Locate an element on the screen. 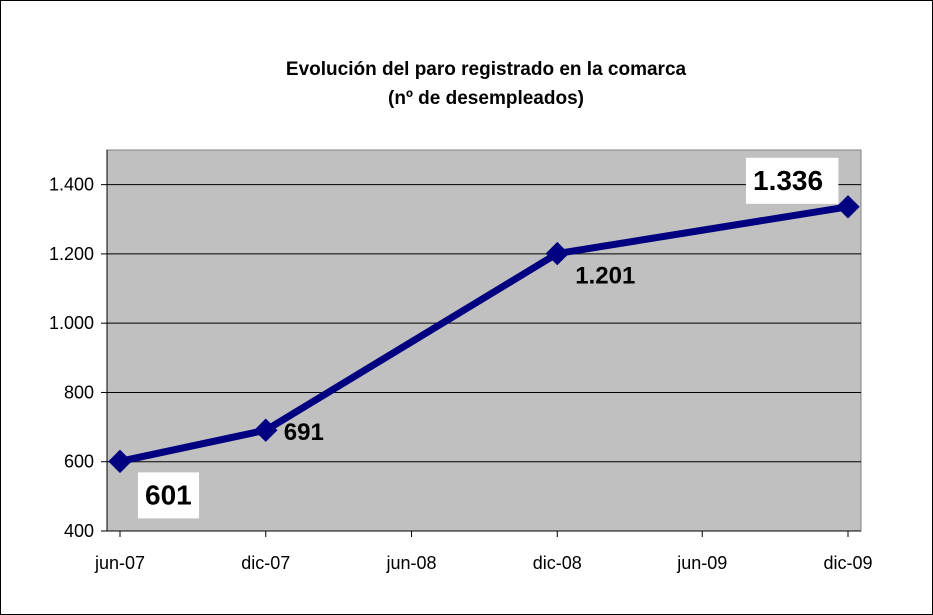 This screenshot has height=615, width=933. data-label: 691 is located at coordinates (304, 432).